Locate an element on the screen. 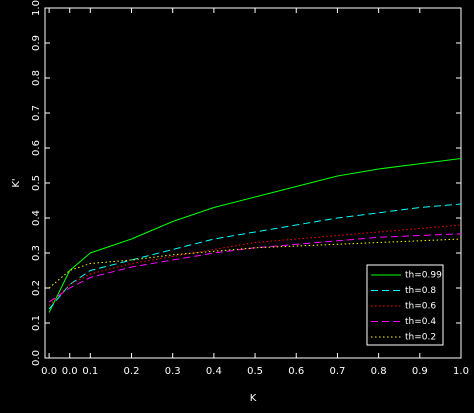 The width and height of the screenshot is (474, 413). y-tick-label: 0.3 is located at coordinates (36, 253).